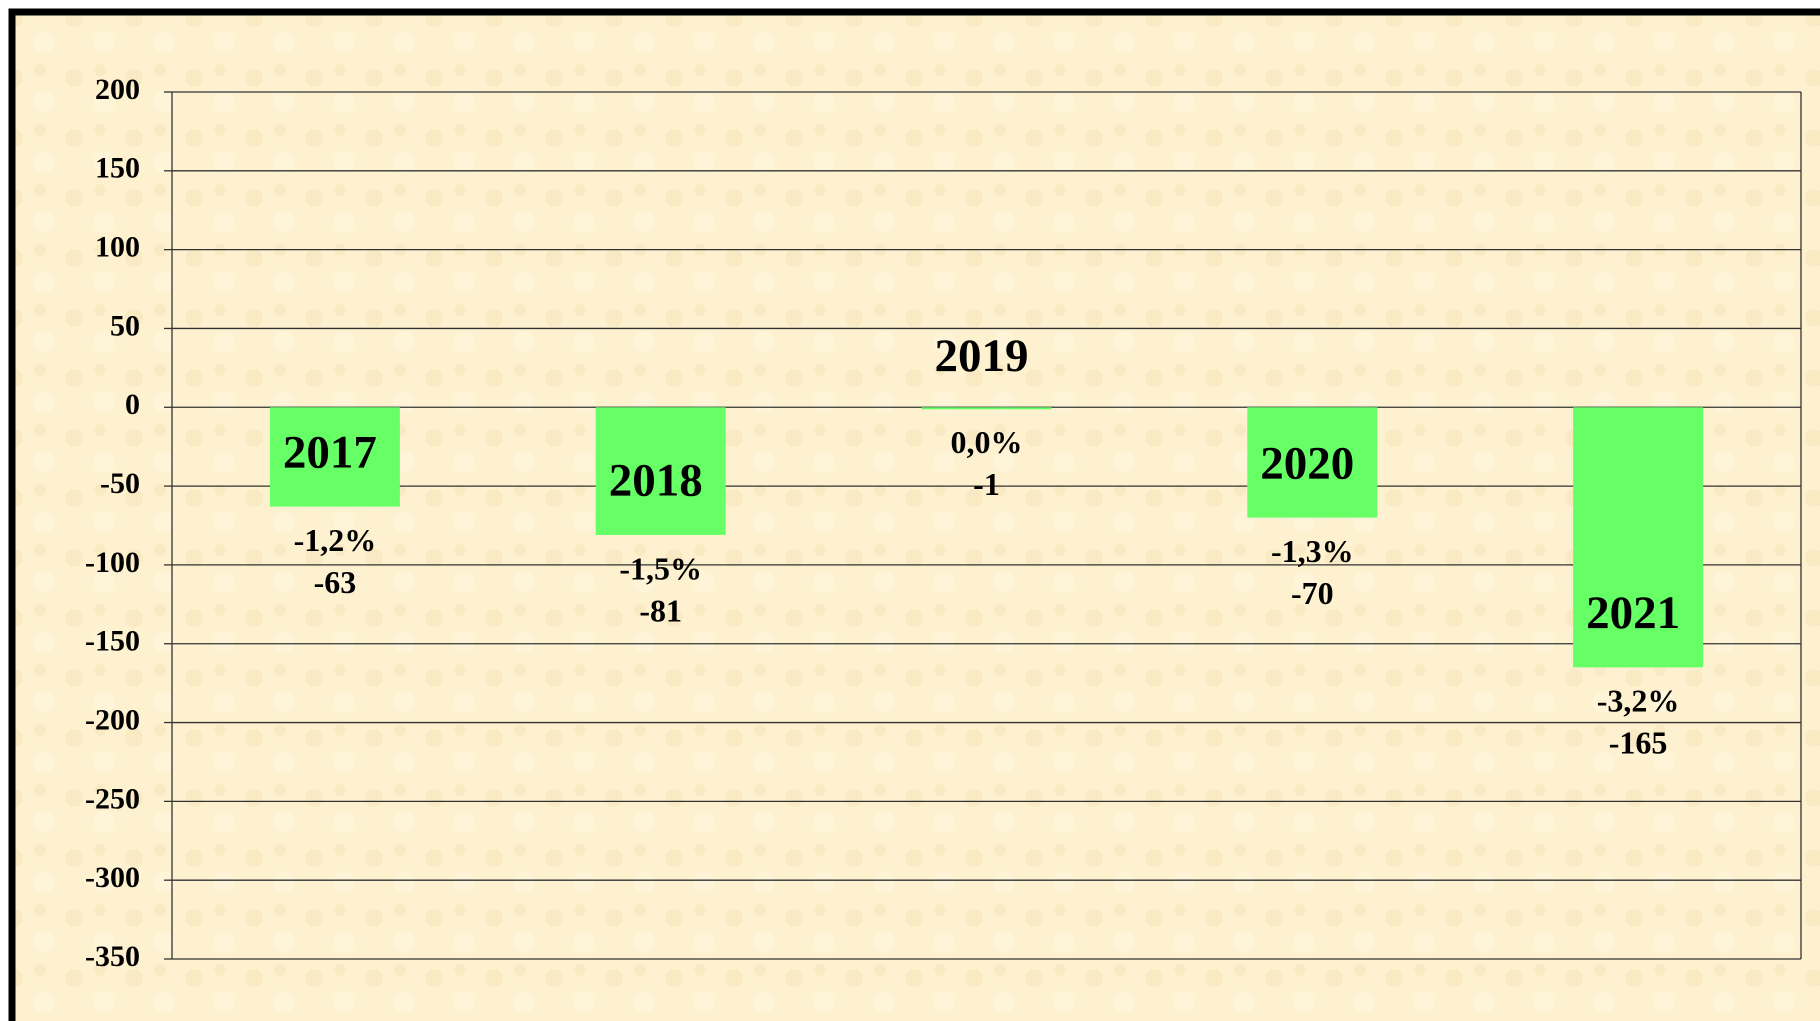  Describe the element at coordinates (125, 325) in the screenshot. I see `y-tick-label: 50` at that location.